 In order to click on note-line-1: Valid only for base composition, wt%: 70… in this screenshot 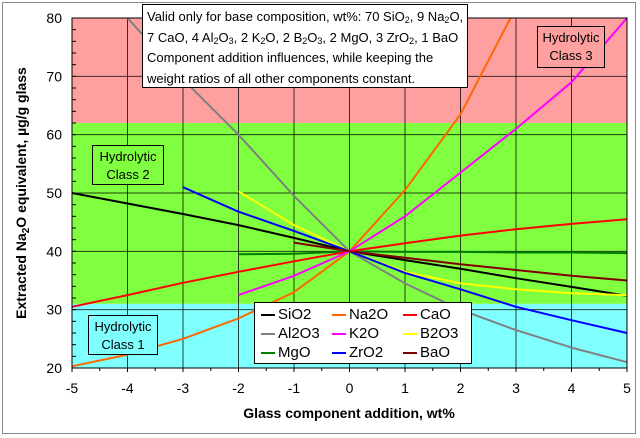, I will do `click(305, 17)`.